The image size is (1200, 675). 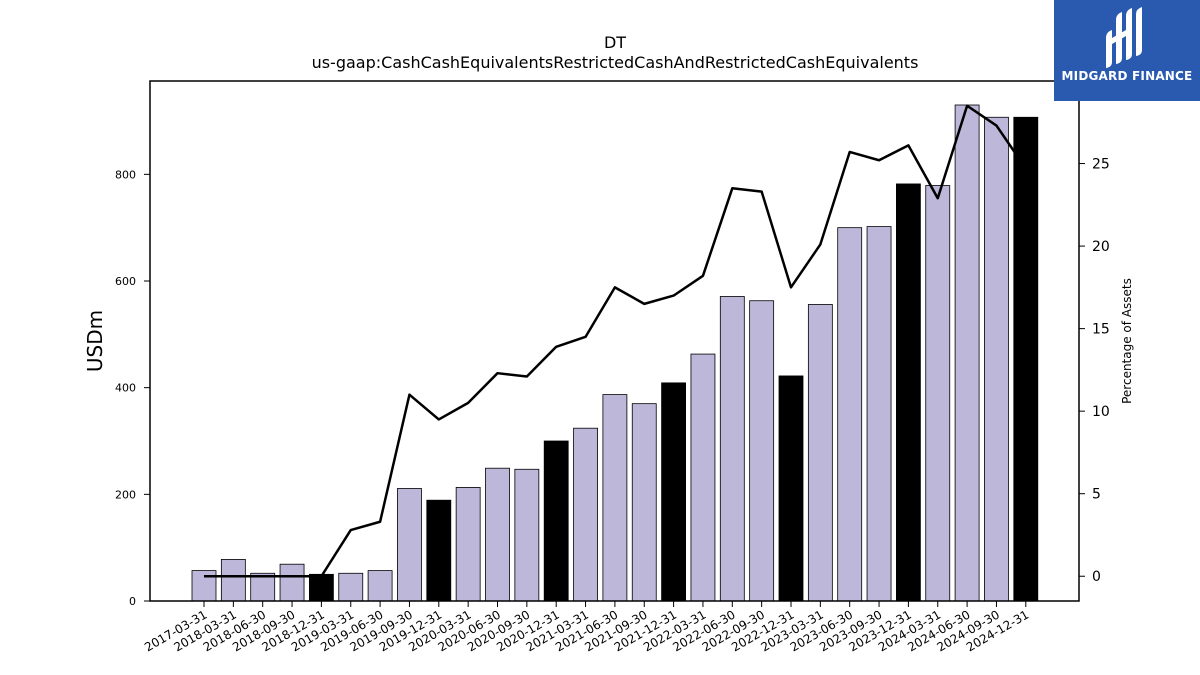 What do you see at coordinates (132, 601) in the screenshot?
I see `y-tick-label: 0` at bounding box center [132, 601].